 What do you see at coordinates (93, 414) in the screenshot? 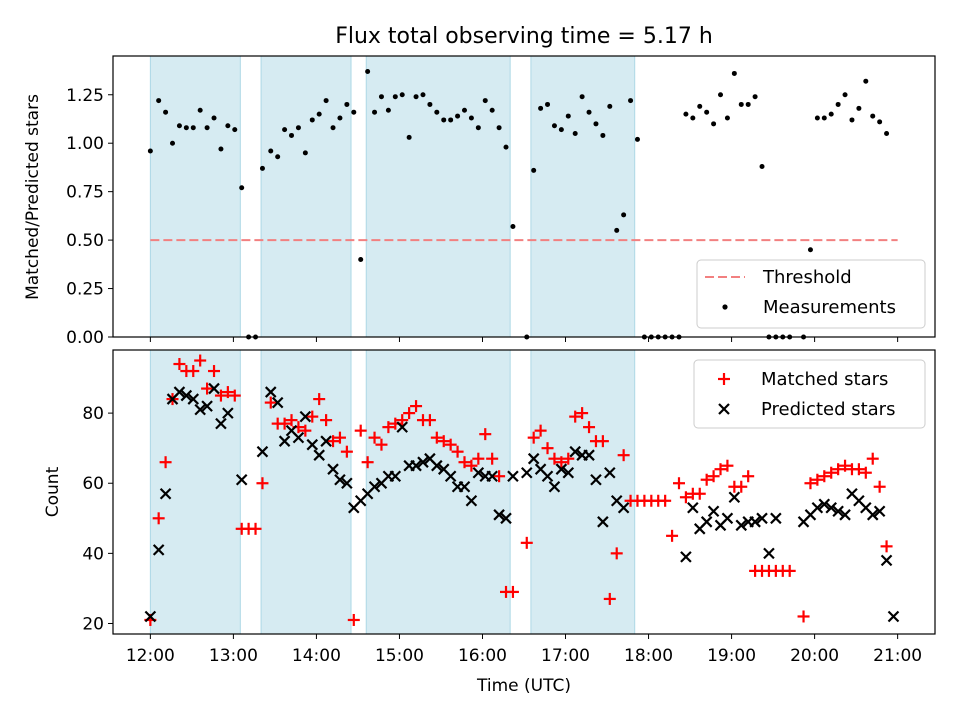
I see `y-tick-label: 80` at bounding box center [93, 414].